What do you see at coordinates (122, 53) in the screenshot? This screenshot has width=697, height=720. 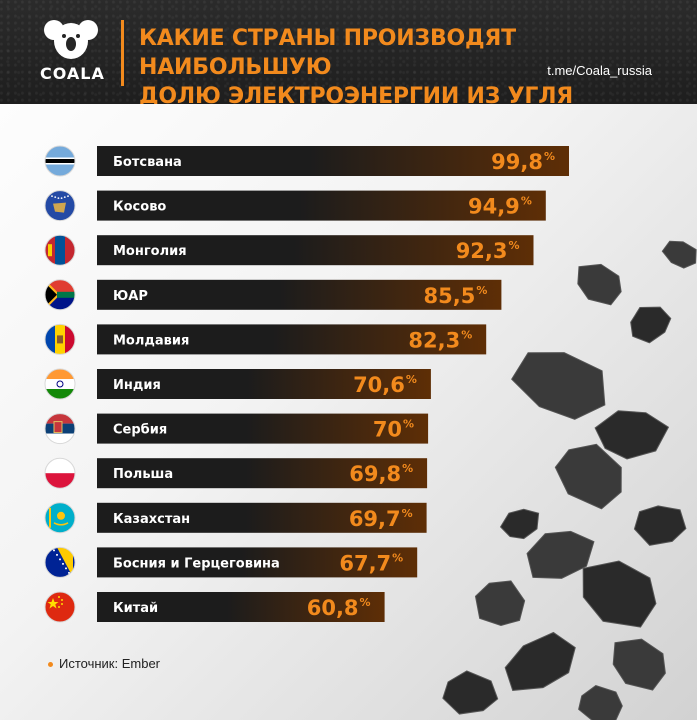 I see `header-divider` at bounding box center [122, 53].